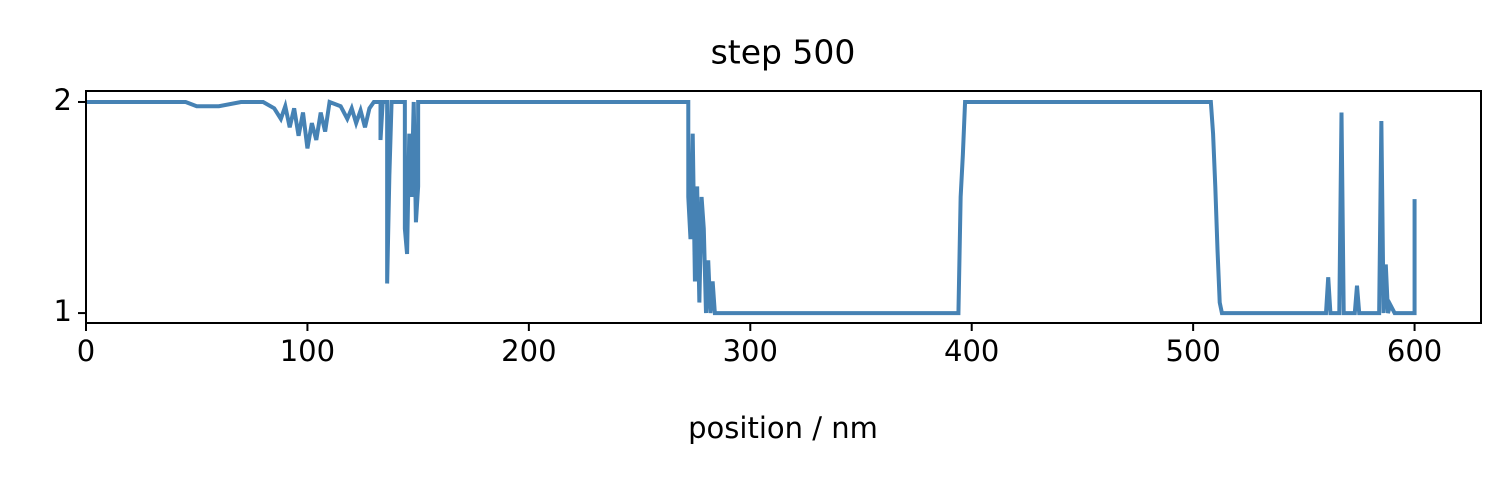  I want to click on x-tick-label: 100, so click(307, 351).